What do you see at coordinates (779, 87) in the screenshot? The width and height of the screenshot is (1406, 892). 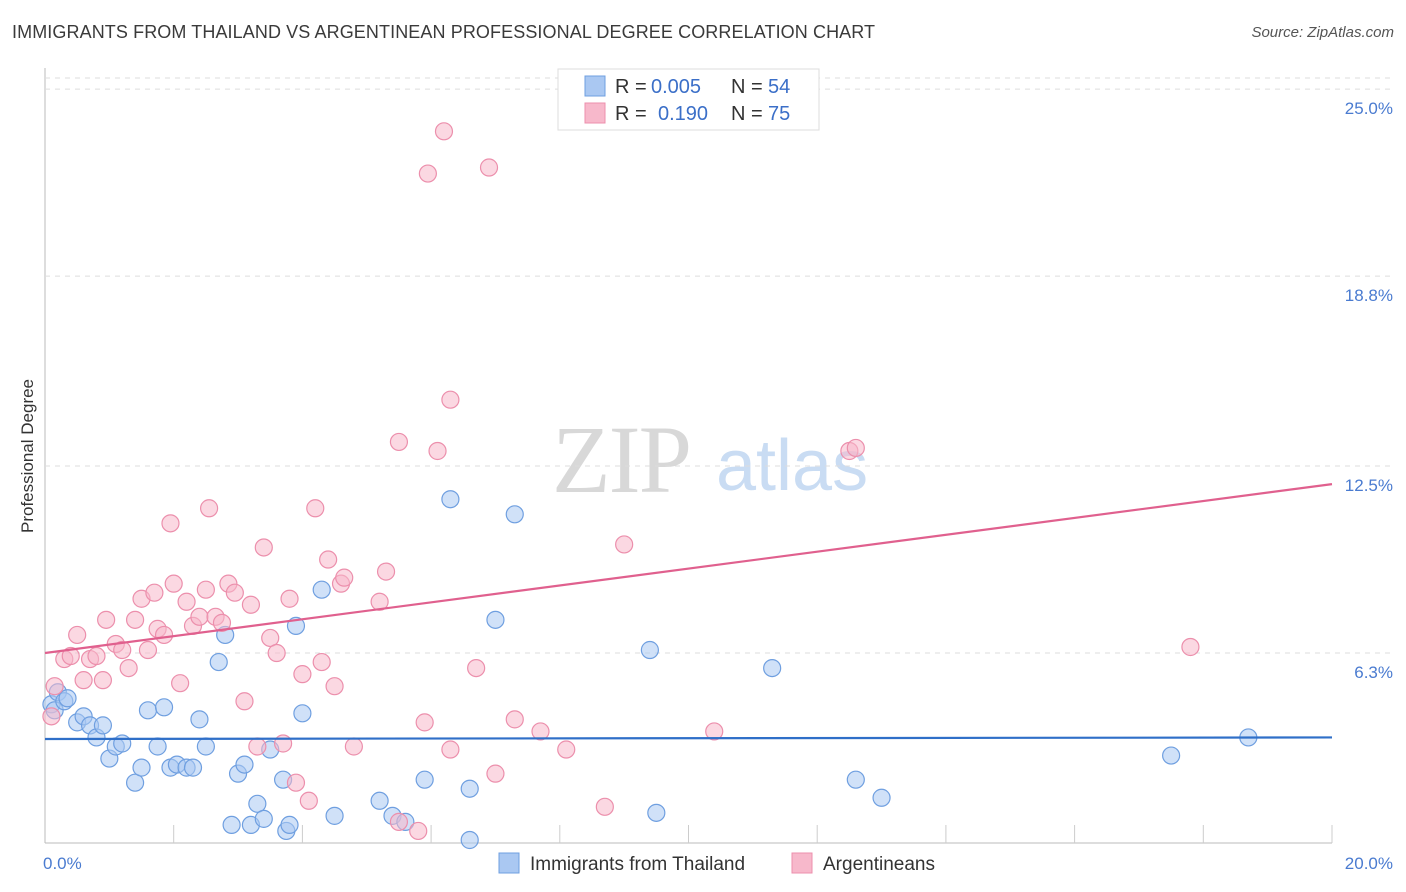 I see `legend-n-value-thailand: 54` at bounding box center [779, 87].